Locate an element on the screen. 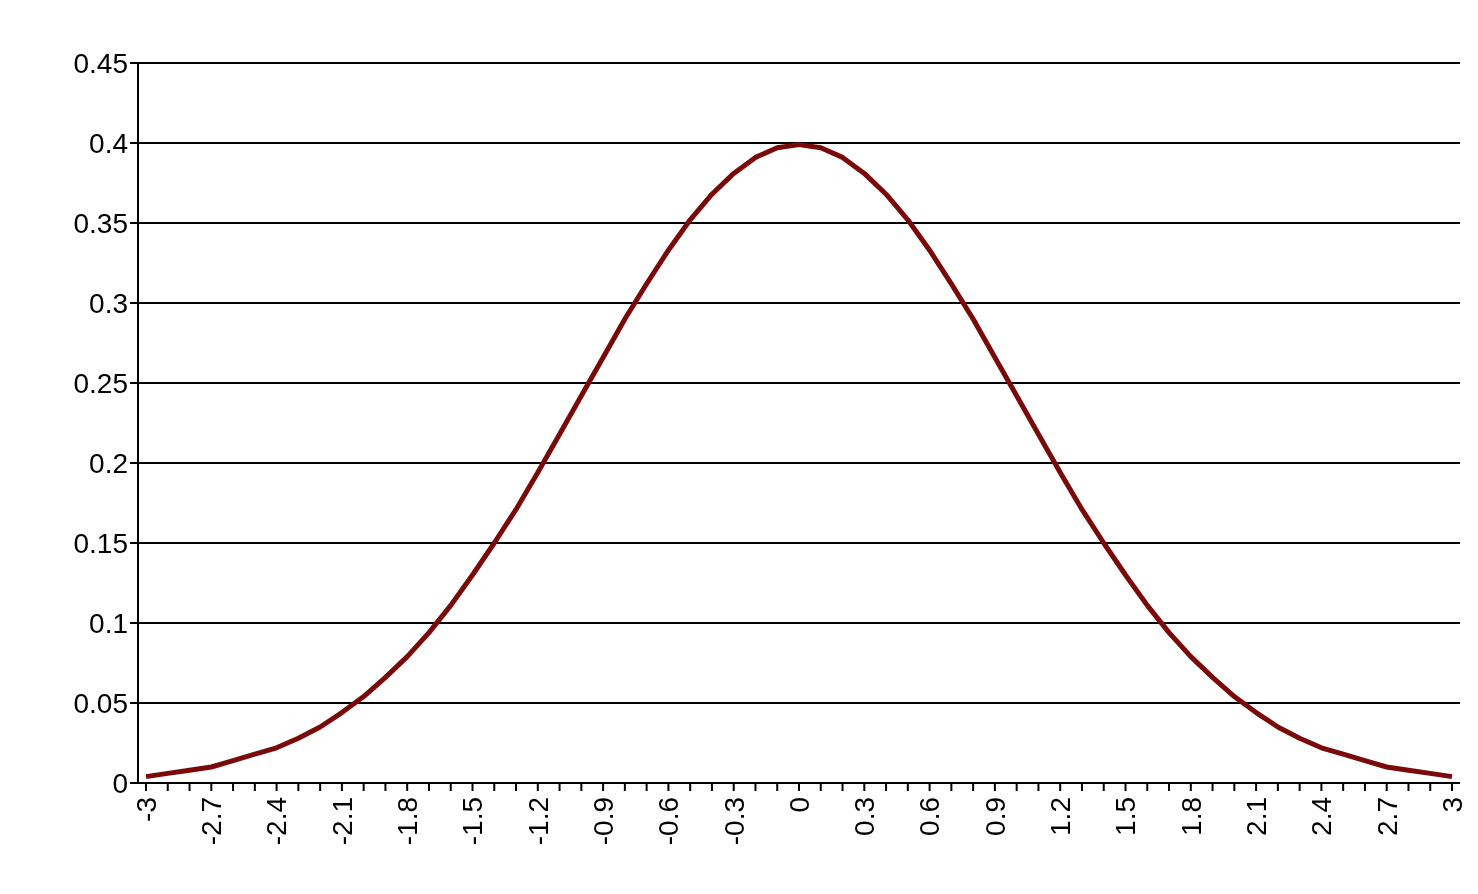  x-tick-label: -0.9 is located at coordinates (603, 821).